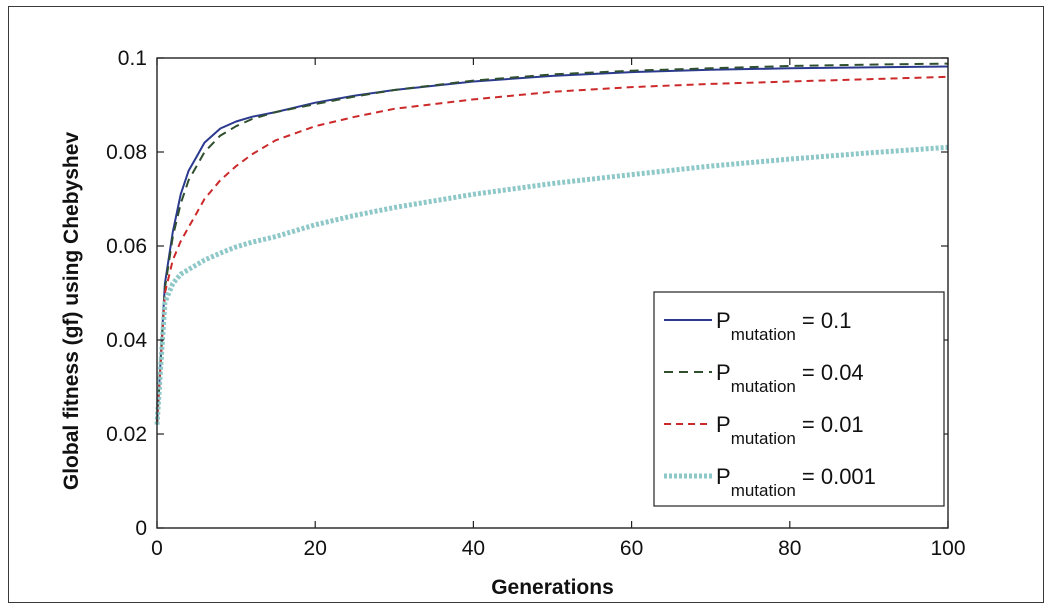 The image size is (1053, 611). Describe the element at coordinates (947, 548) in the screenshot. I see `x-tick-label: 100` at that location.